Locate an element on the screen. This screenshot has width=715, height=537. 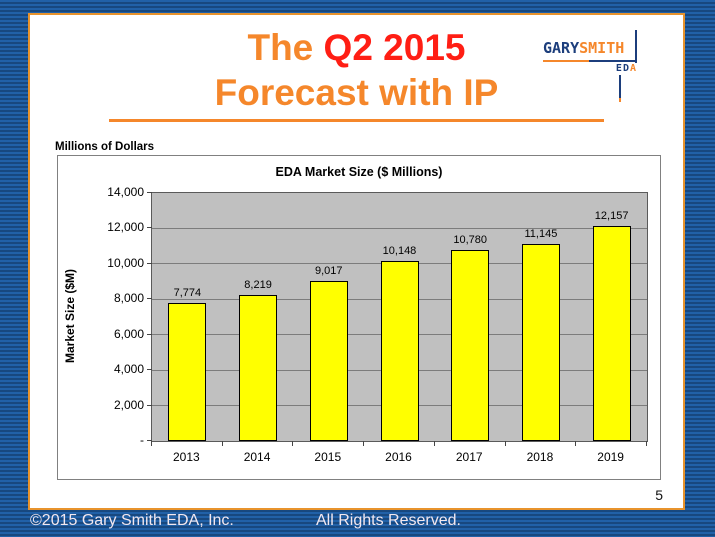
y-tick-label: 12,000 is located at coordinates (125, 227).